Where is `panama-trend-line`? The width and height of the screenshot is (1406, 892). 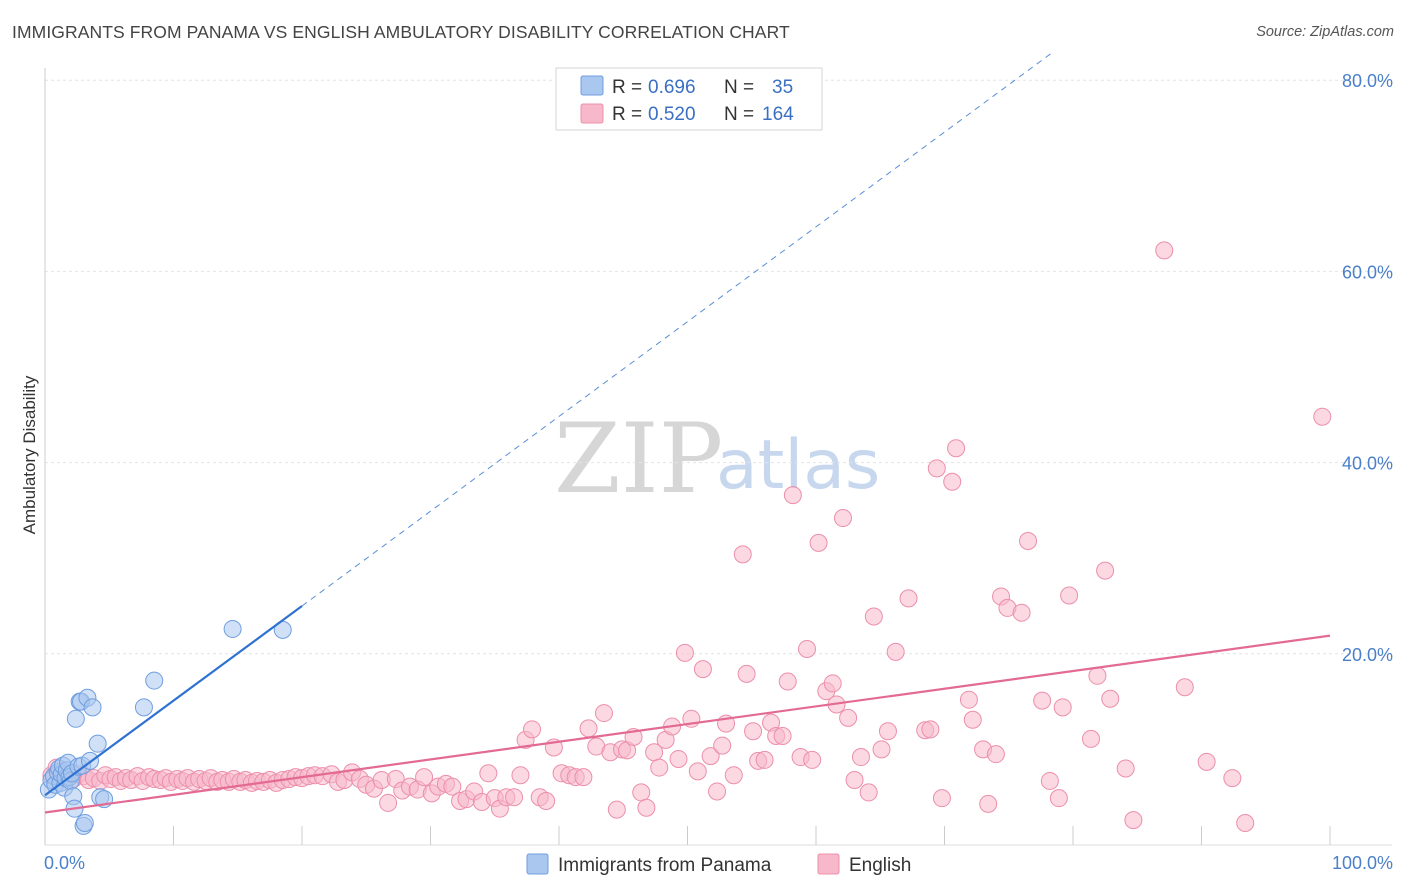 panama-trend-line is located at coordinates (173, 701).